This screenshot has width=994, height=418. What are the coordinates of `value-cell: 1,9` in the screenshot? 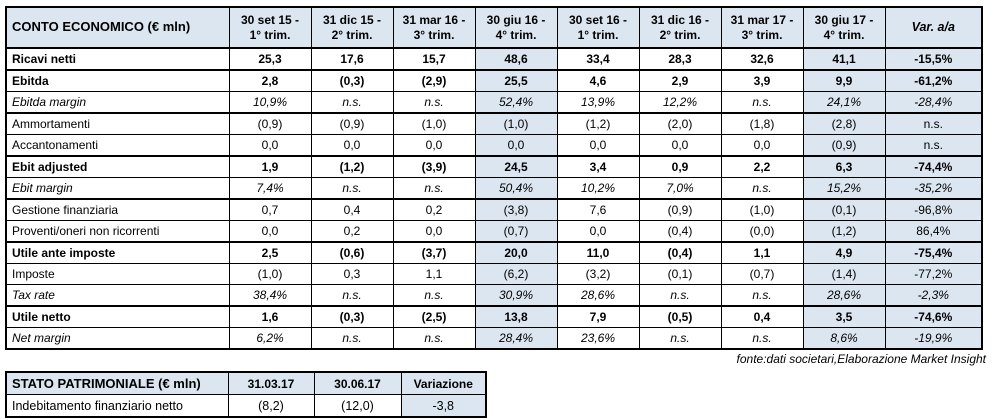 It's located at (270, 166).